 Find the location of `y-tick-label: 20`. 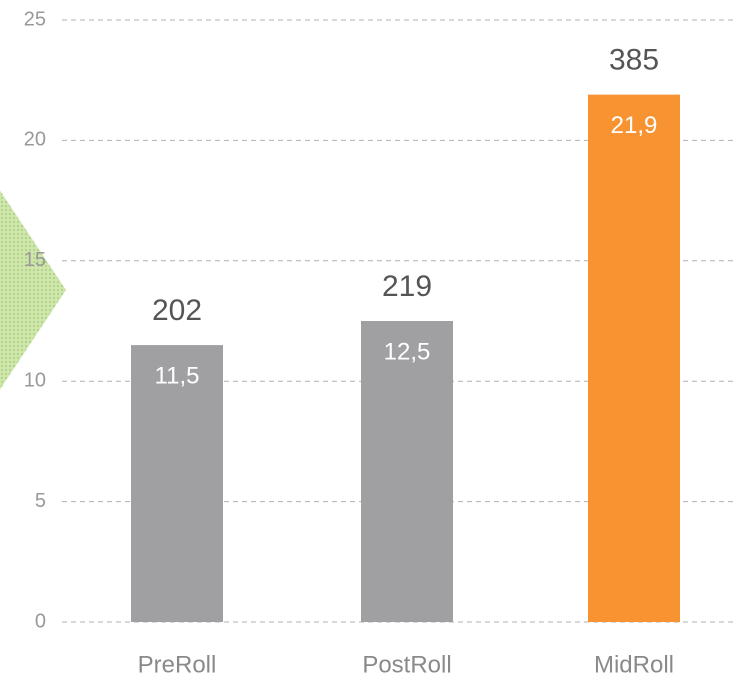

y-tick-label: 20 is located at coordinates (35, 140).